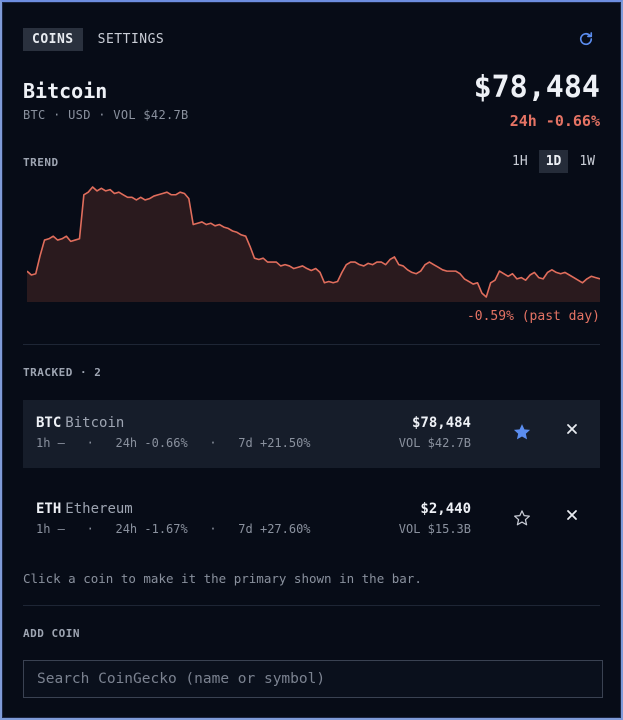 This screenshot has height=720, width=623. Describe the element at coordinates (533, 316) in the screenshot. I see `chart-change-label: -0.59% (past day)` at that location.